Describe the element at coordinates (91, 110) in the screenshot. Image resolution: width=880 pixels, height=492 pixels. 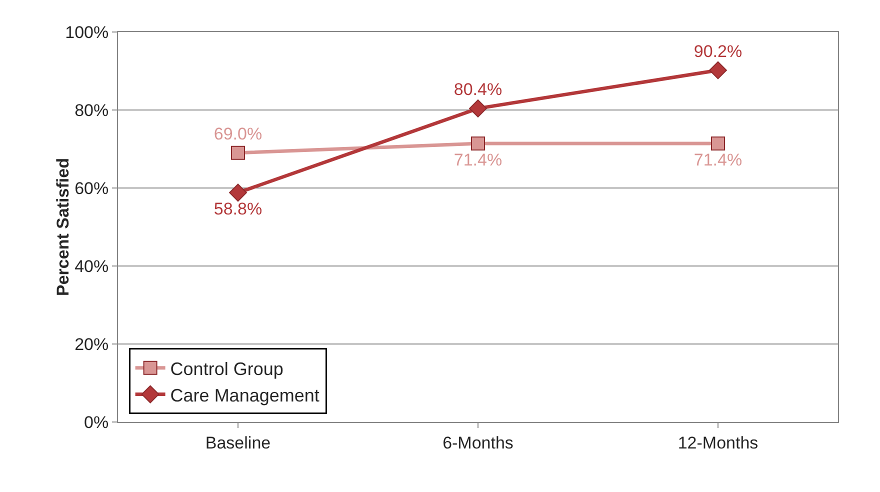
I see `y-tick-label: 80%` at that location.